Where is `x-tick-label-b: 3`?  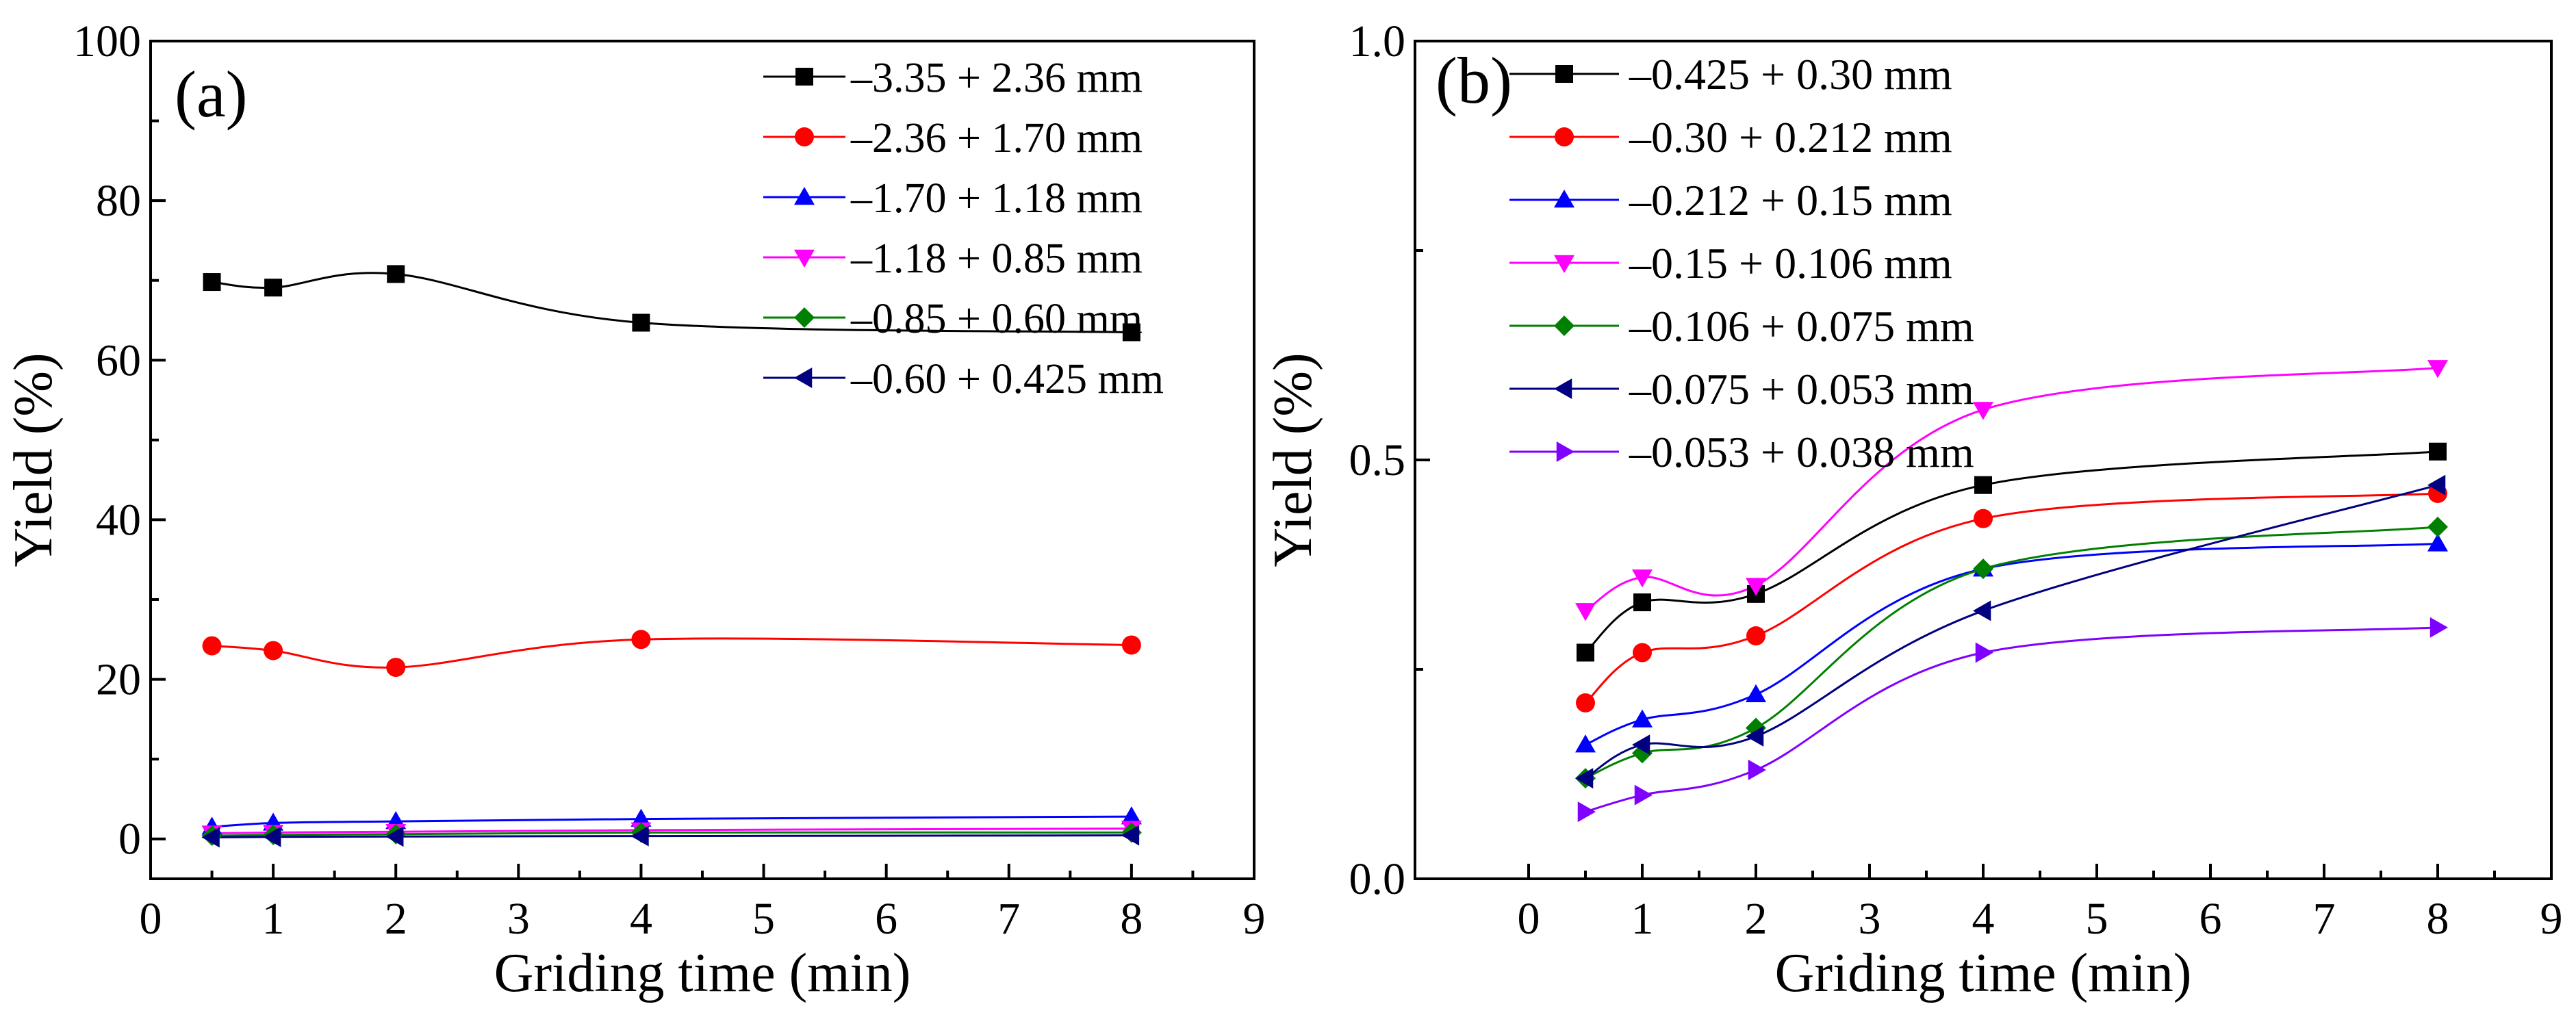
x-tick-label-b: 3 is located at coordinates (1870, 919).